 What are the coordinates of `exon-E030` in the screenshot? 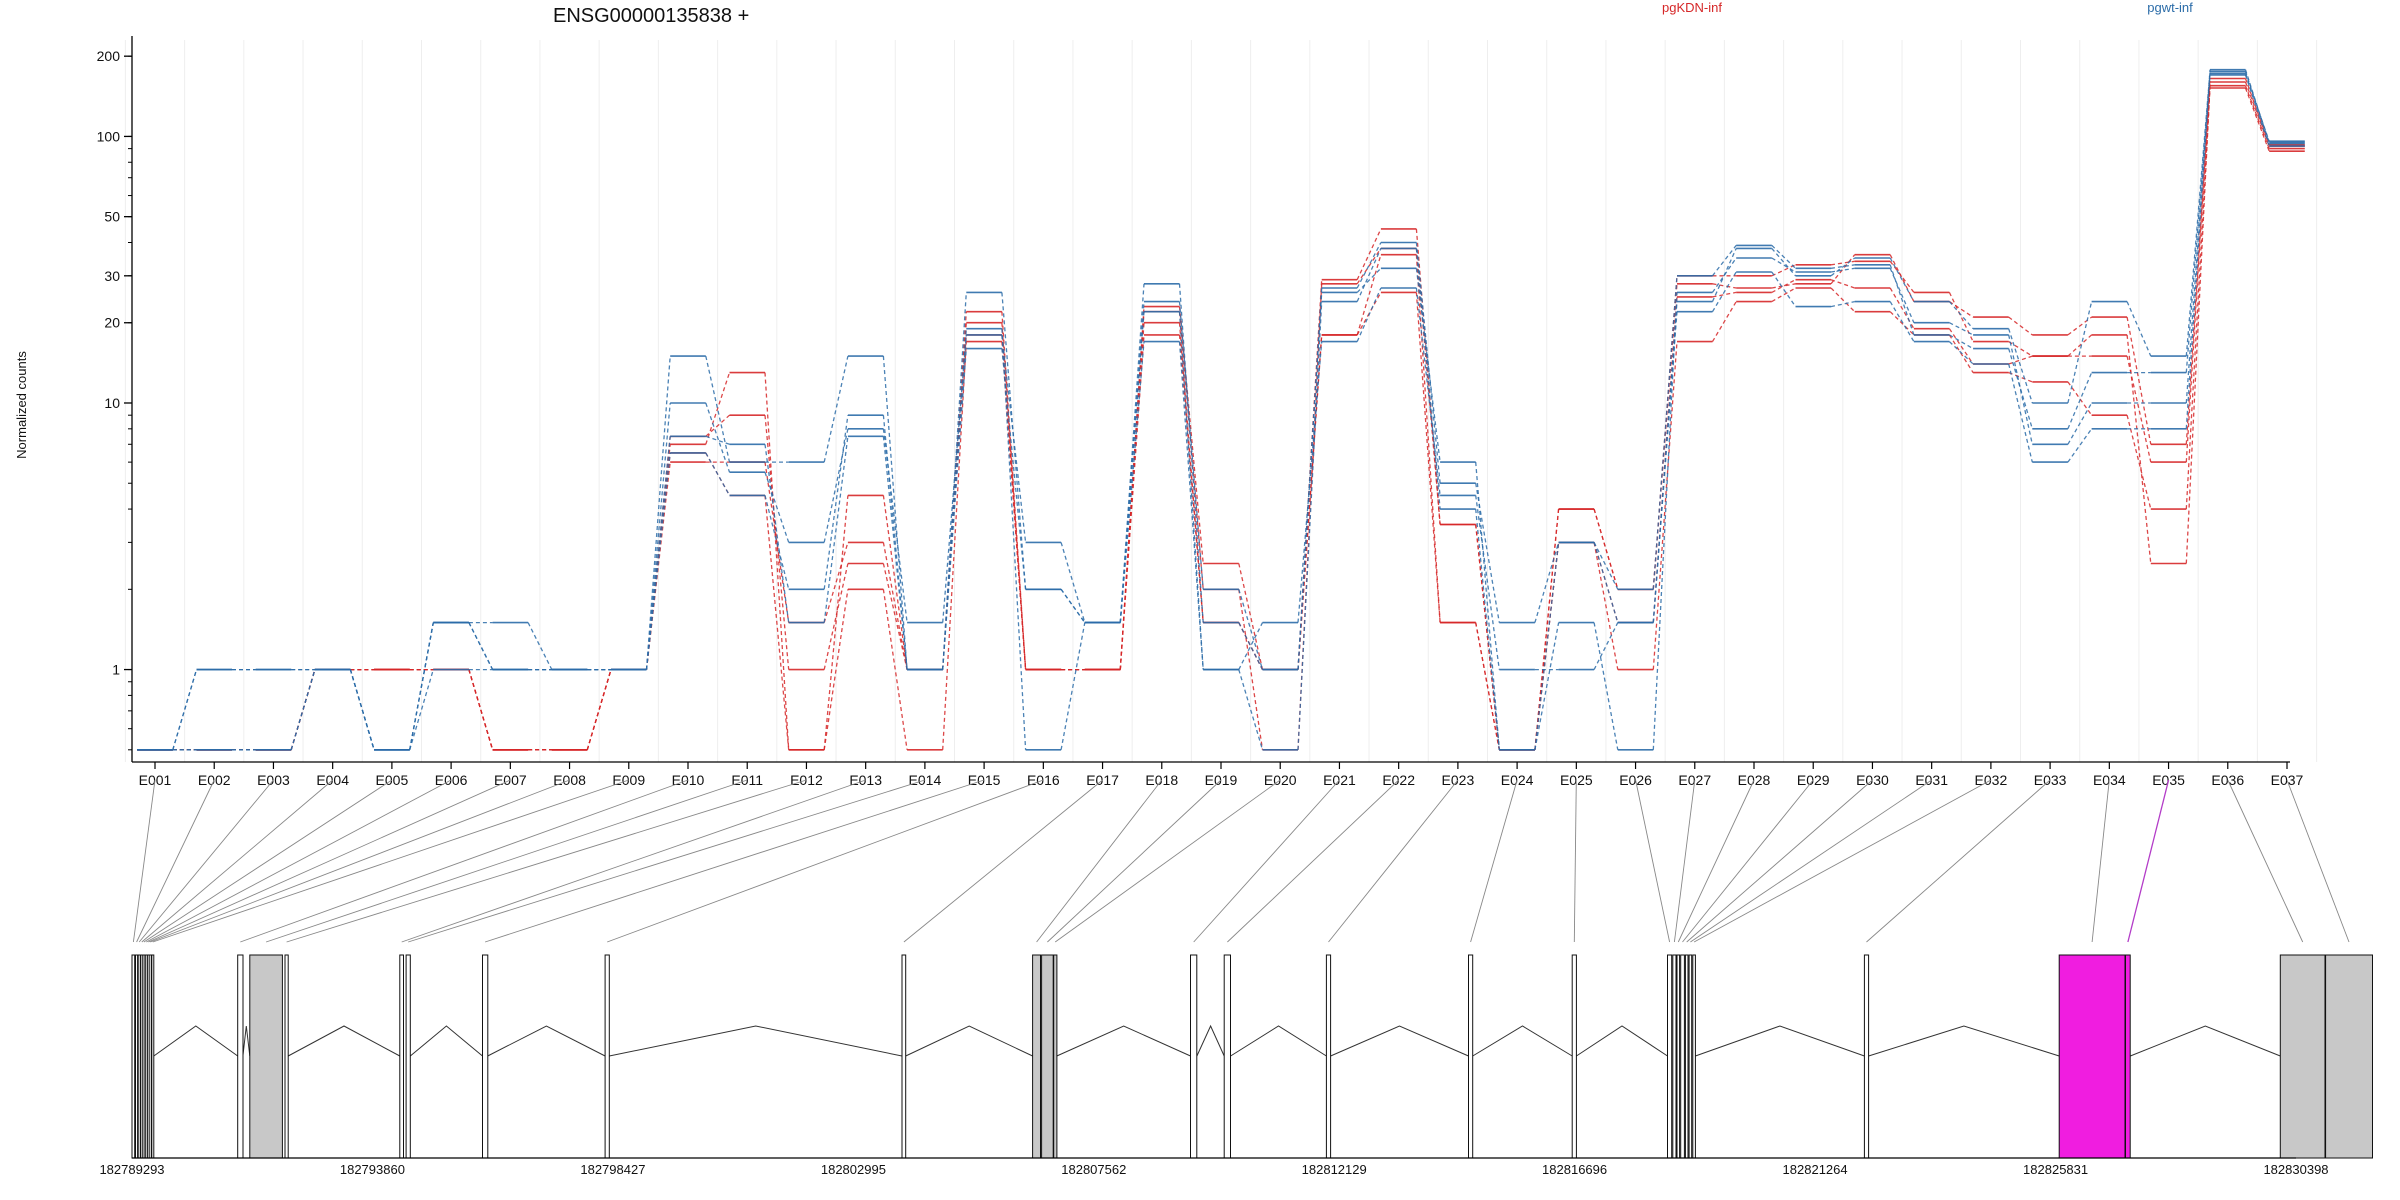 It's located at (1686, 1056).